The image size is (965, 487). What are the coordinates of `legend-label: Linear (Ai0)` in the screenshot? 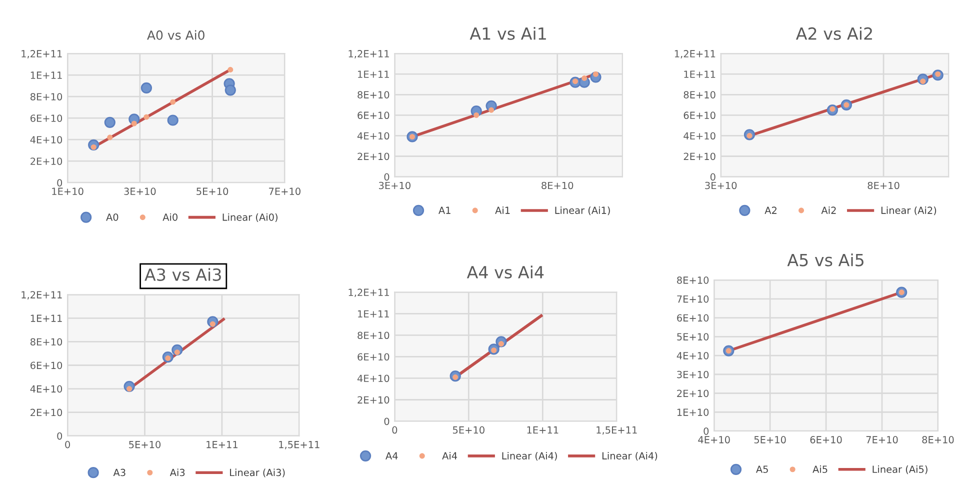 It's located at (250, 217).